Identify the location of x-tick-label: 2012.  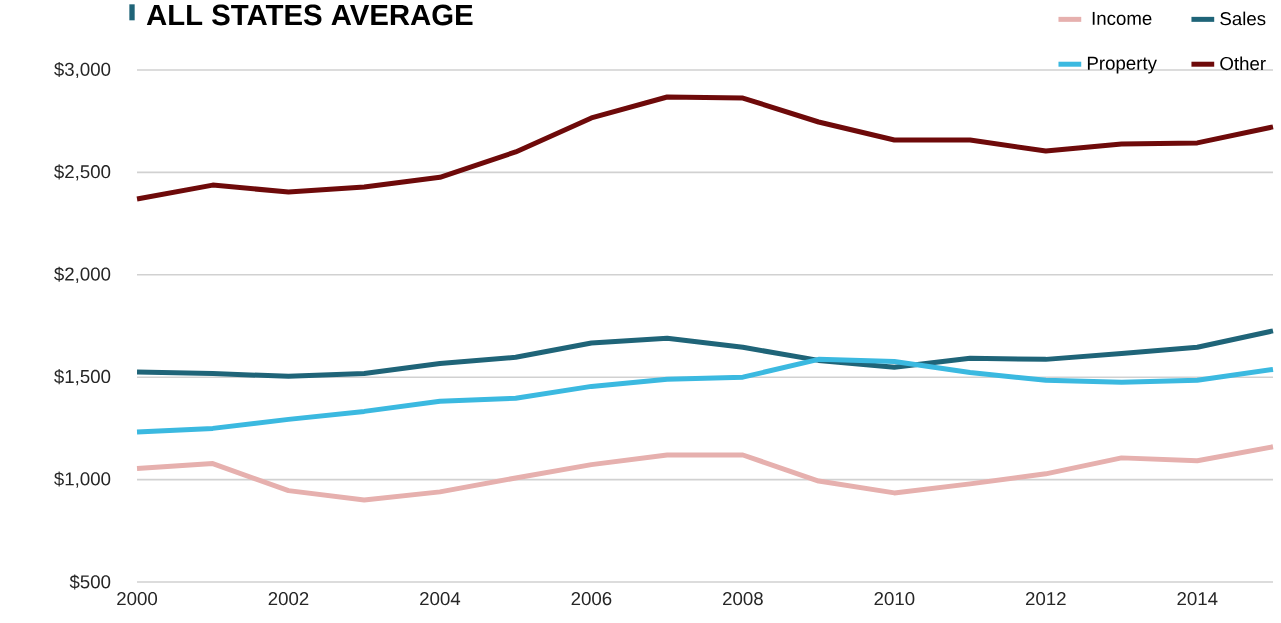
(1045, 599).